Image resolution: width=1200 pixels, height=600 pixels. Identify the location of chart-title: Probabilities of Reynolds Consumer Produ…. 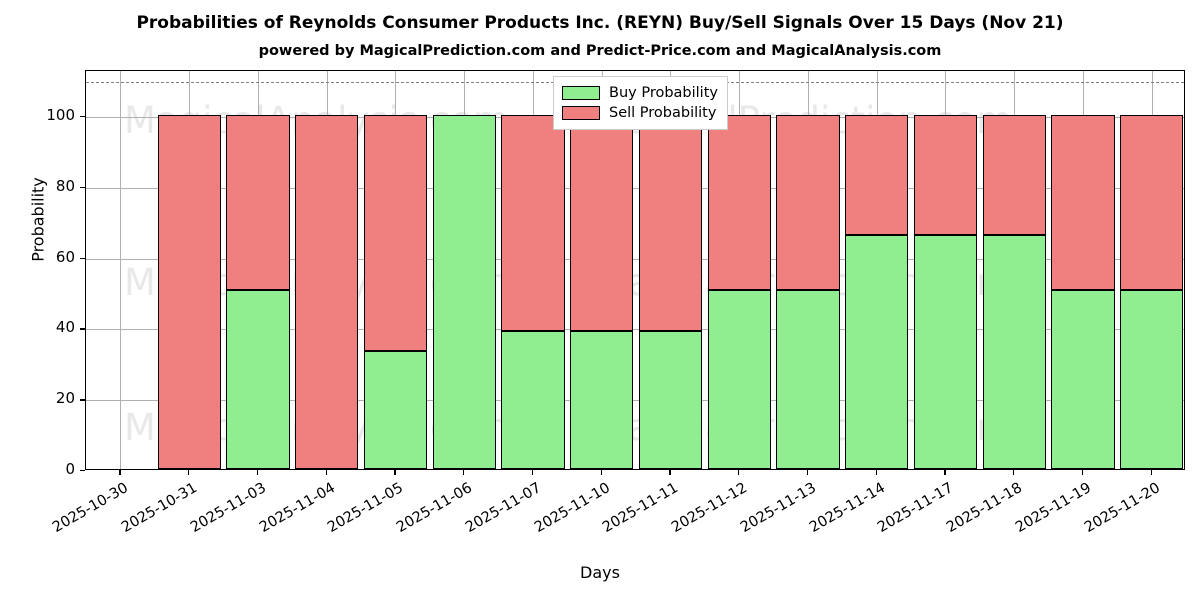
(600, 23).